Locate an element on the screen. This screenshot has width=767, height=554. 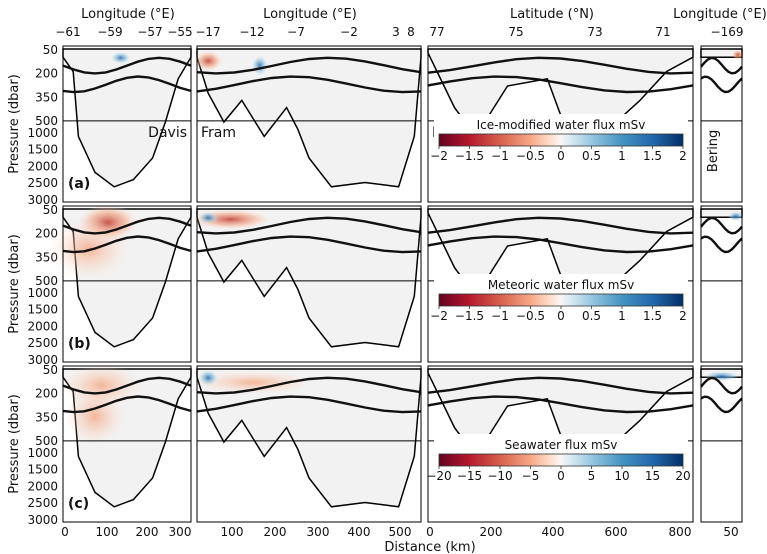
colorbar-tick-label: −20 is located at coordinates (438, 476).